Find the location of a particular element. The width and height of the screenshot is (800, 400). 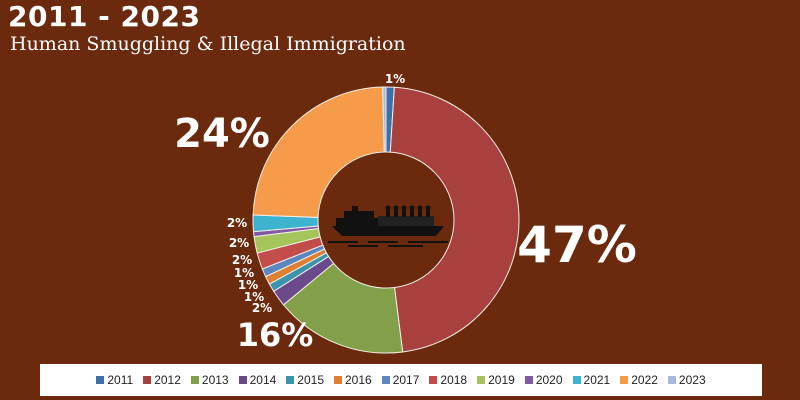

legend-item-2015: 2015 is located at coordinates (305, 380).